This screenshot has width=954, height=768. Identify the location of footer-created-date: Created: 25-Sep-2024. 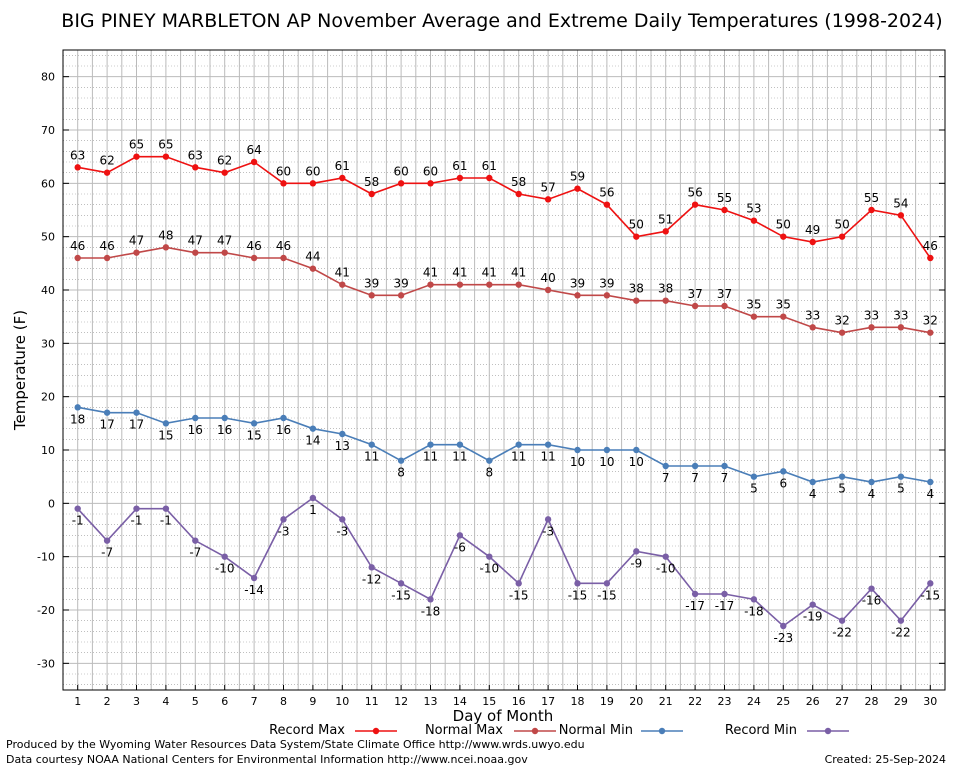
(885, 759).